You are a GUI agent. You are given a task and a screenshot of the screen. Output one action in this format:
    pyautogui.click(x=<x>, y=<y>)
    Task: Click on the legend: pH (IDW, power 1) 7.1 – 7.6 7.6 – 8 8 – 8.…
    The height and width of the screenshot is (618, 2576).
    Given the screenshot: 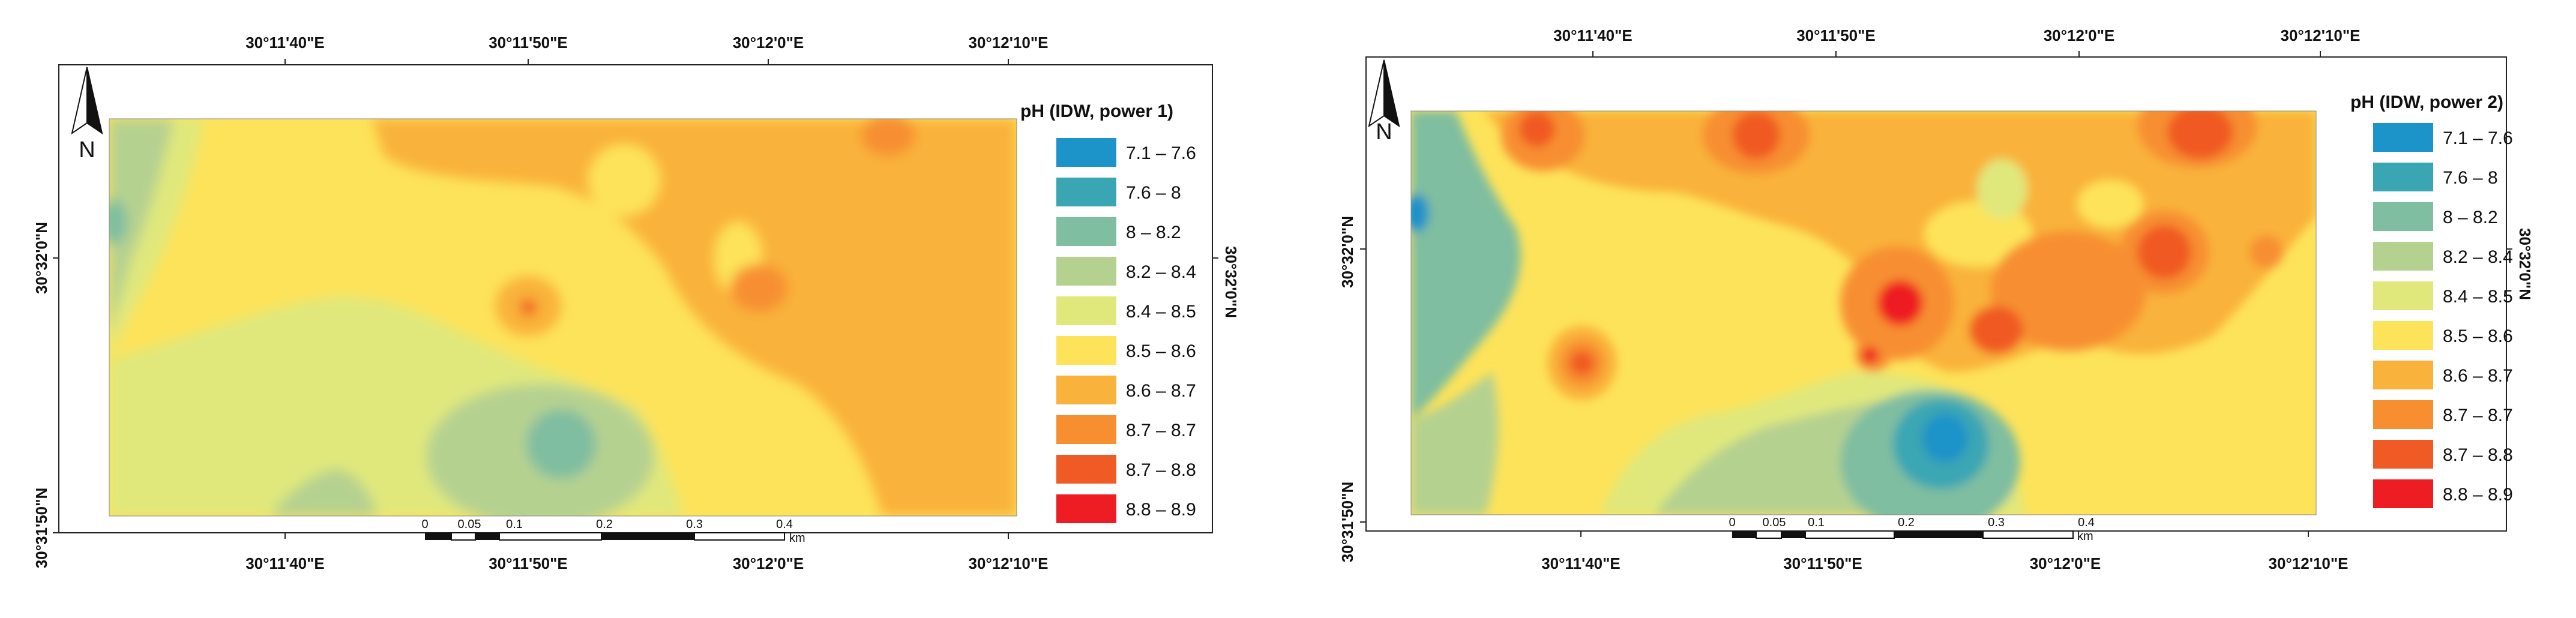 What is the action you would take?
    pyautogui.click(x=1108, y=312)
    